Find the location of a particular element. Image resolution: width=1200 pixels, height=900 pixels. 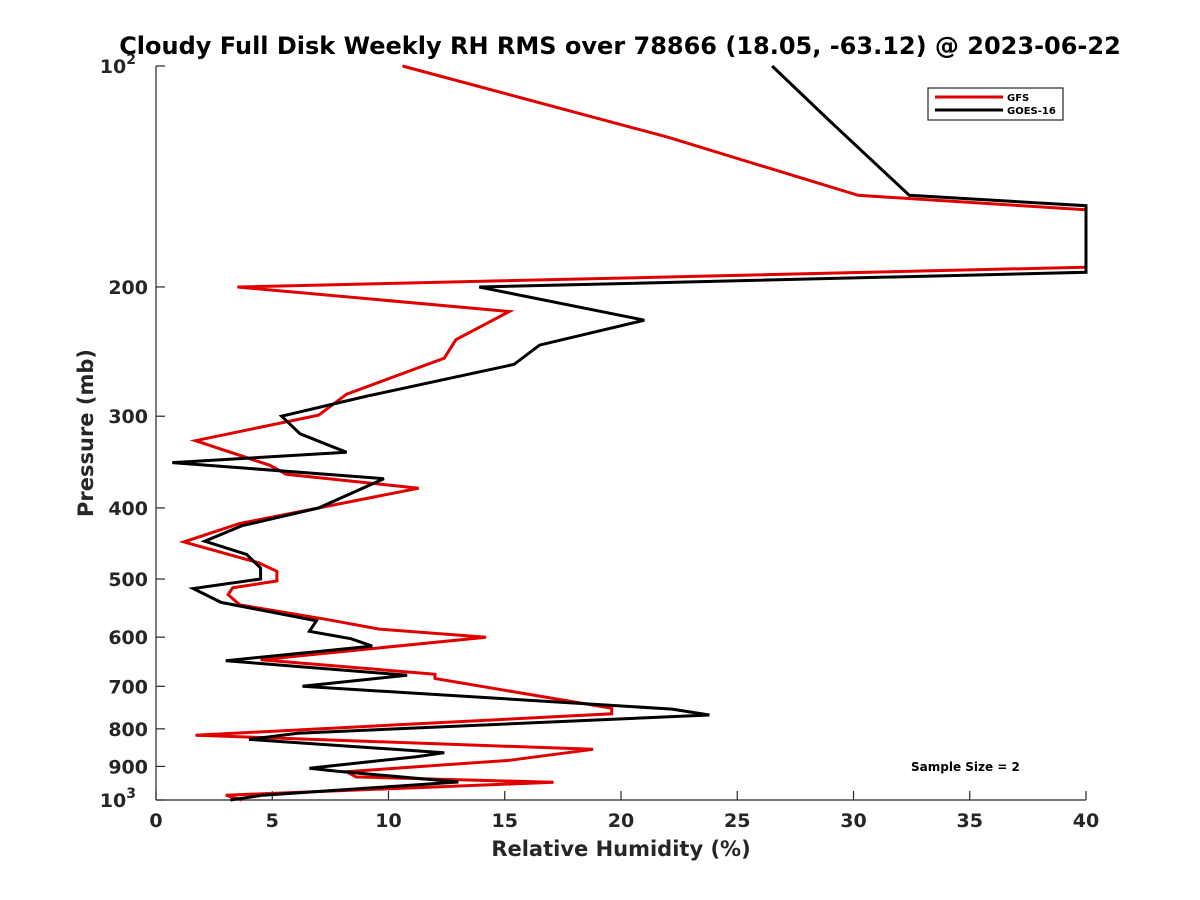

x-tick-label: 40 is located at coordinates (1086, 821).